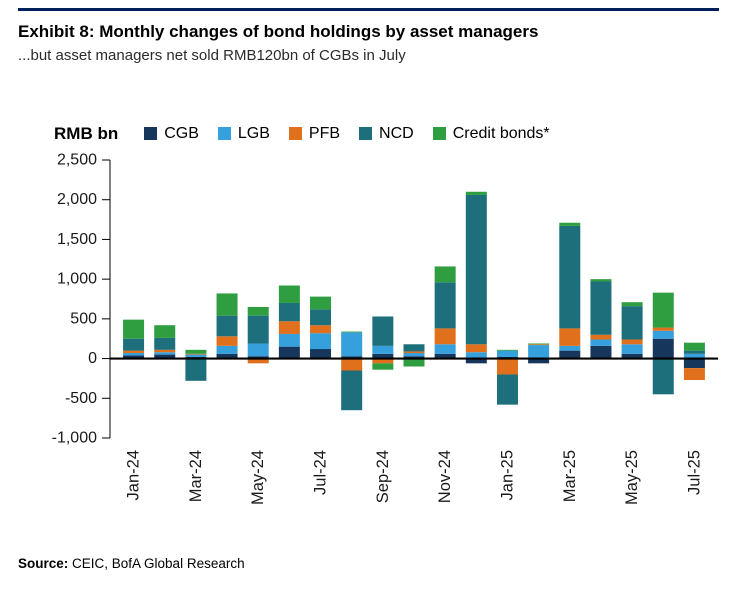  I want to click on x-tick-label: Jan-24, so click(134, 475).